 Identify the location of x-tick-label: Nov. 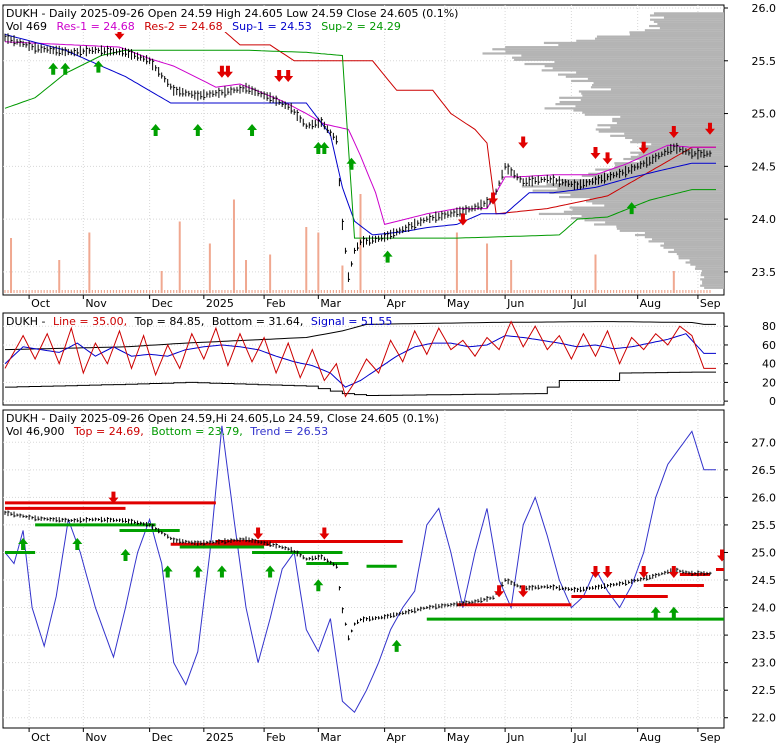
(96, 737).